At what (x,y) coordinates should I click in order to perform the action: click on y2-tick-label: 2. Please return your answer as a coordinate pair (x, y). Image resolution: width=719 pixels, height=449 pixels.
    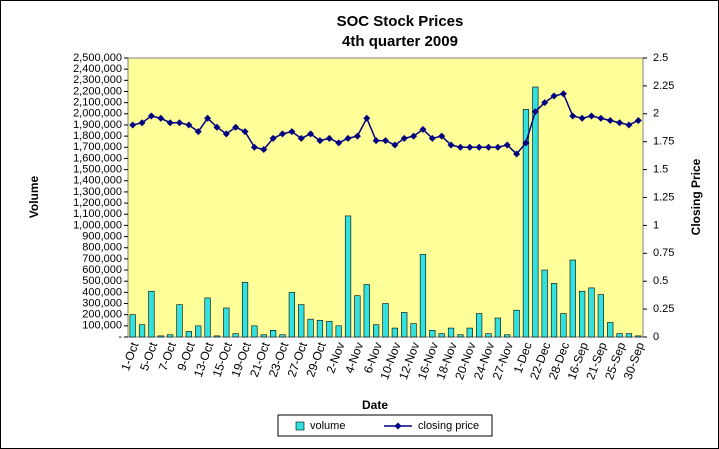
    Looking at the image, I should click on (656, 114).